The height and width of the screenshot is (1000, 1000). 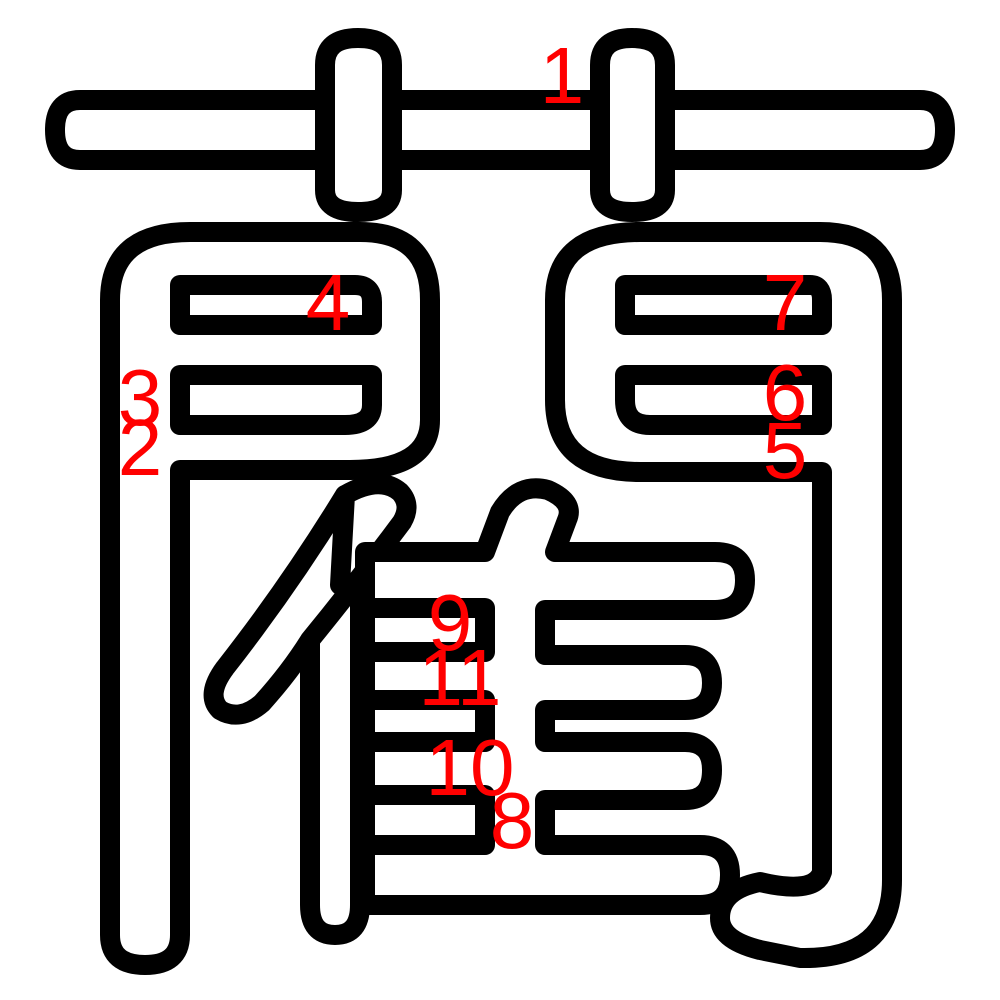 What do you see at coordinates (632, 125) in the screenshot?
I see `grass-radical-right-vertical` at bounding box center [632, 125].